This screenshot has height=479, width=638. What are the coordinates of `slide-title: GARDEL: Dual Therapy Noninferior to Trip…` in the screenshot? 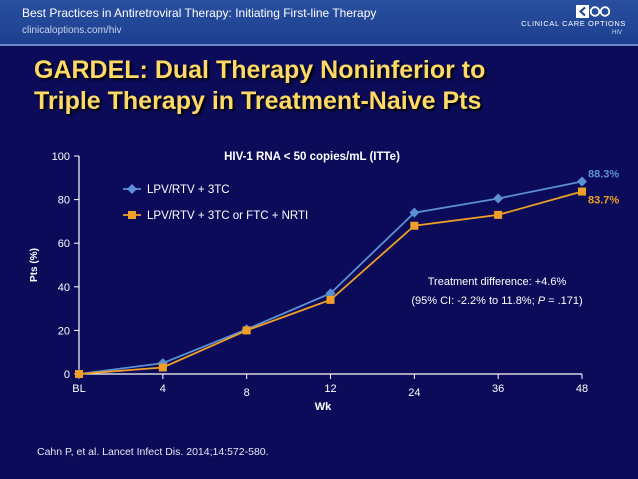 It's located at (324, 86).